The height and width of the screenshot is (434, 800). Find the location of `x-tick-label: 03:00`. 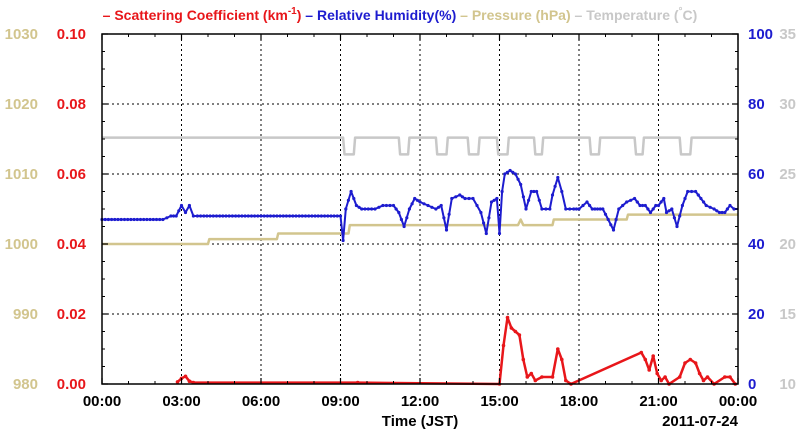

x-tick-label: 03:00 is located at coordinates (181, 401).